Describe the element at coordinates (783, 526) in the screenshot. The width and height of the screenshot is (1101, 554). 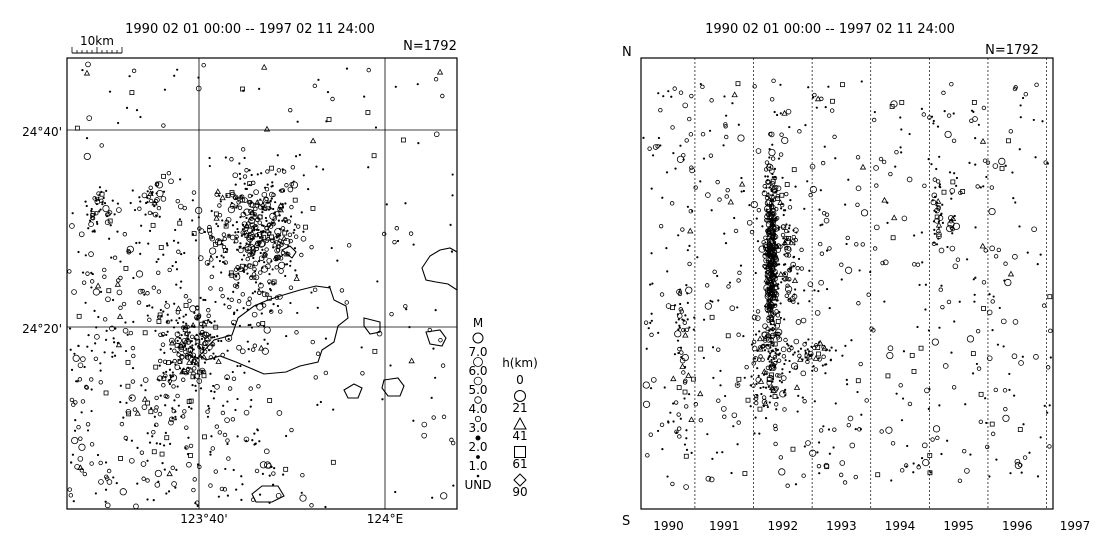
I see `year-tick-label: 1992` at that location.